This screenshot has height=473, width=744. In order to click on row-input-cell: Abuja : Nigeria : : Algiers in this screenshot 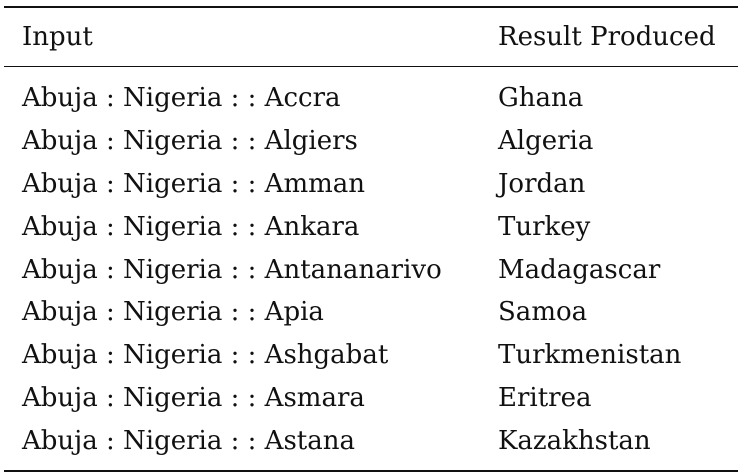, I will do `click(190, 141)`.